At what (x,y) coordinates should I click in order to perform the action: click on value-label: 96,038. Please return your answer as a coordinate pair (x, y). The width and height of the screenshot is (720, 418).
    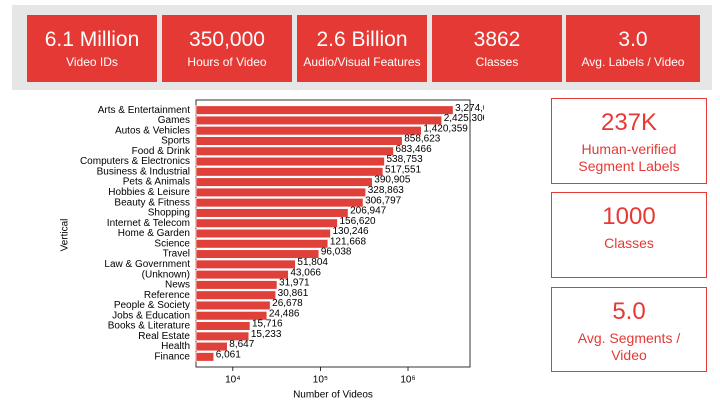
    Looking at the image, I should click on (336, 252).